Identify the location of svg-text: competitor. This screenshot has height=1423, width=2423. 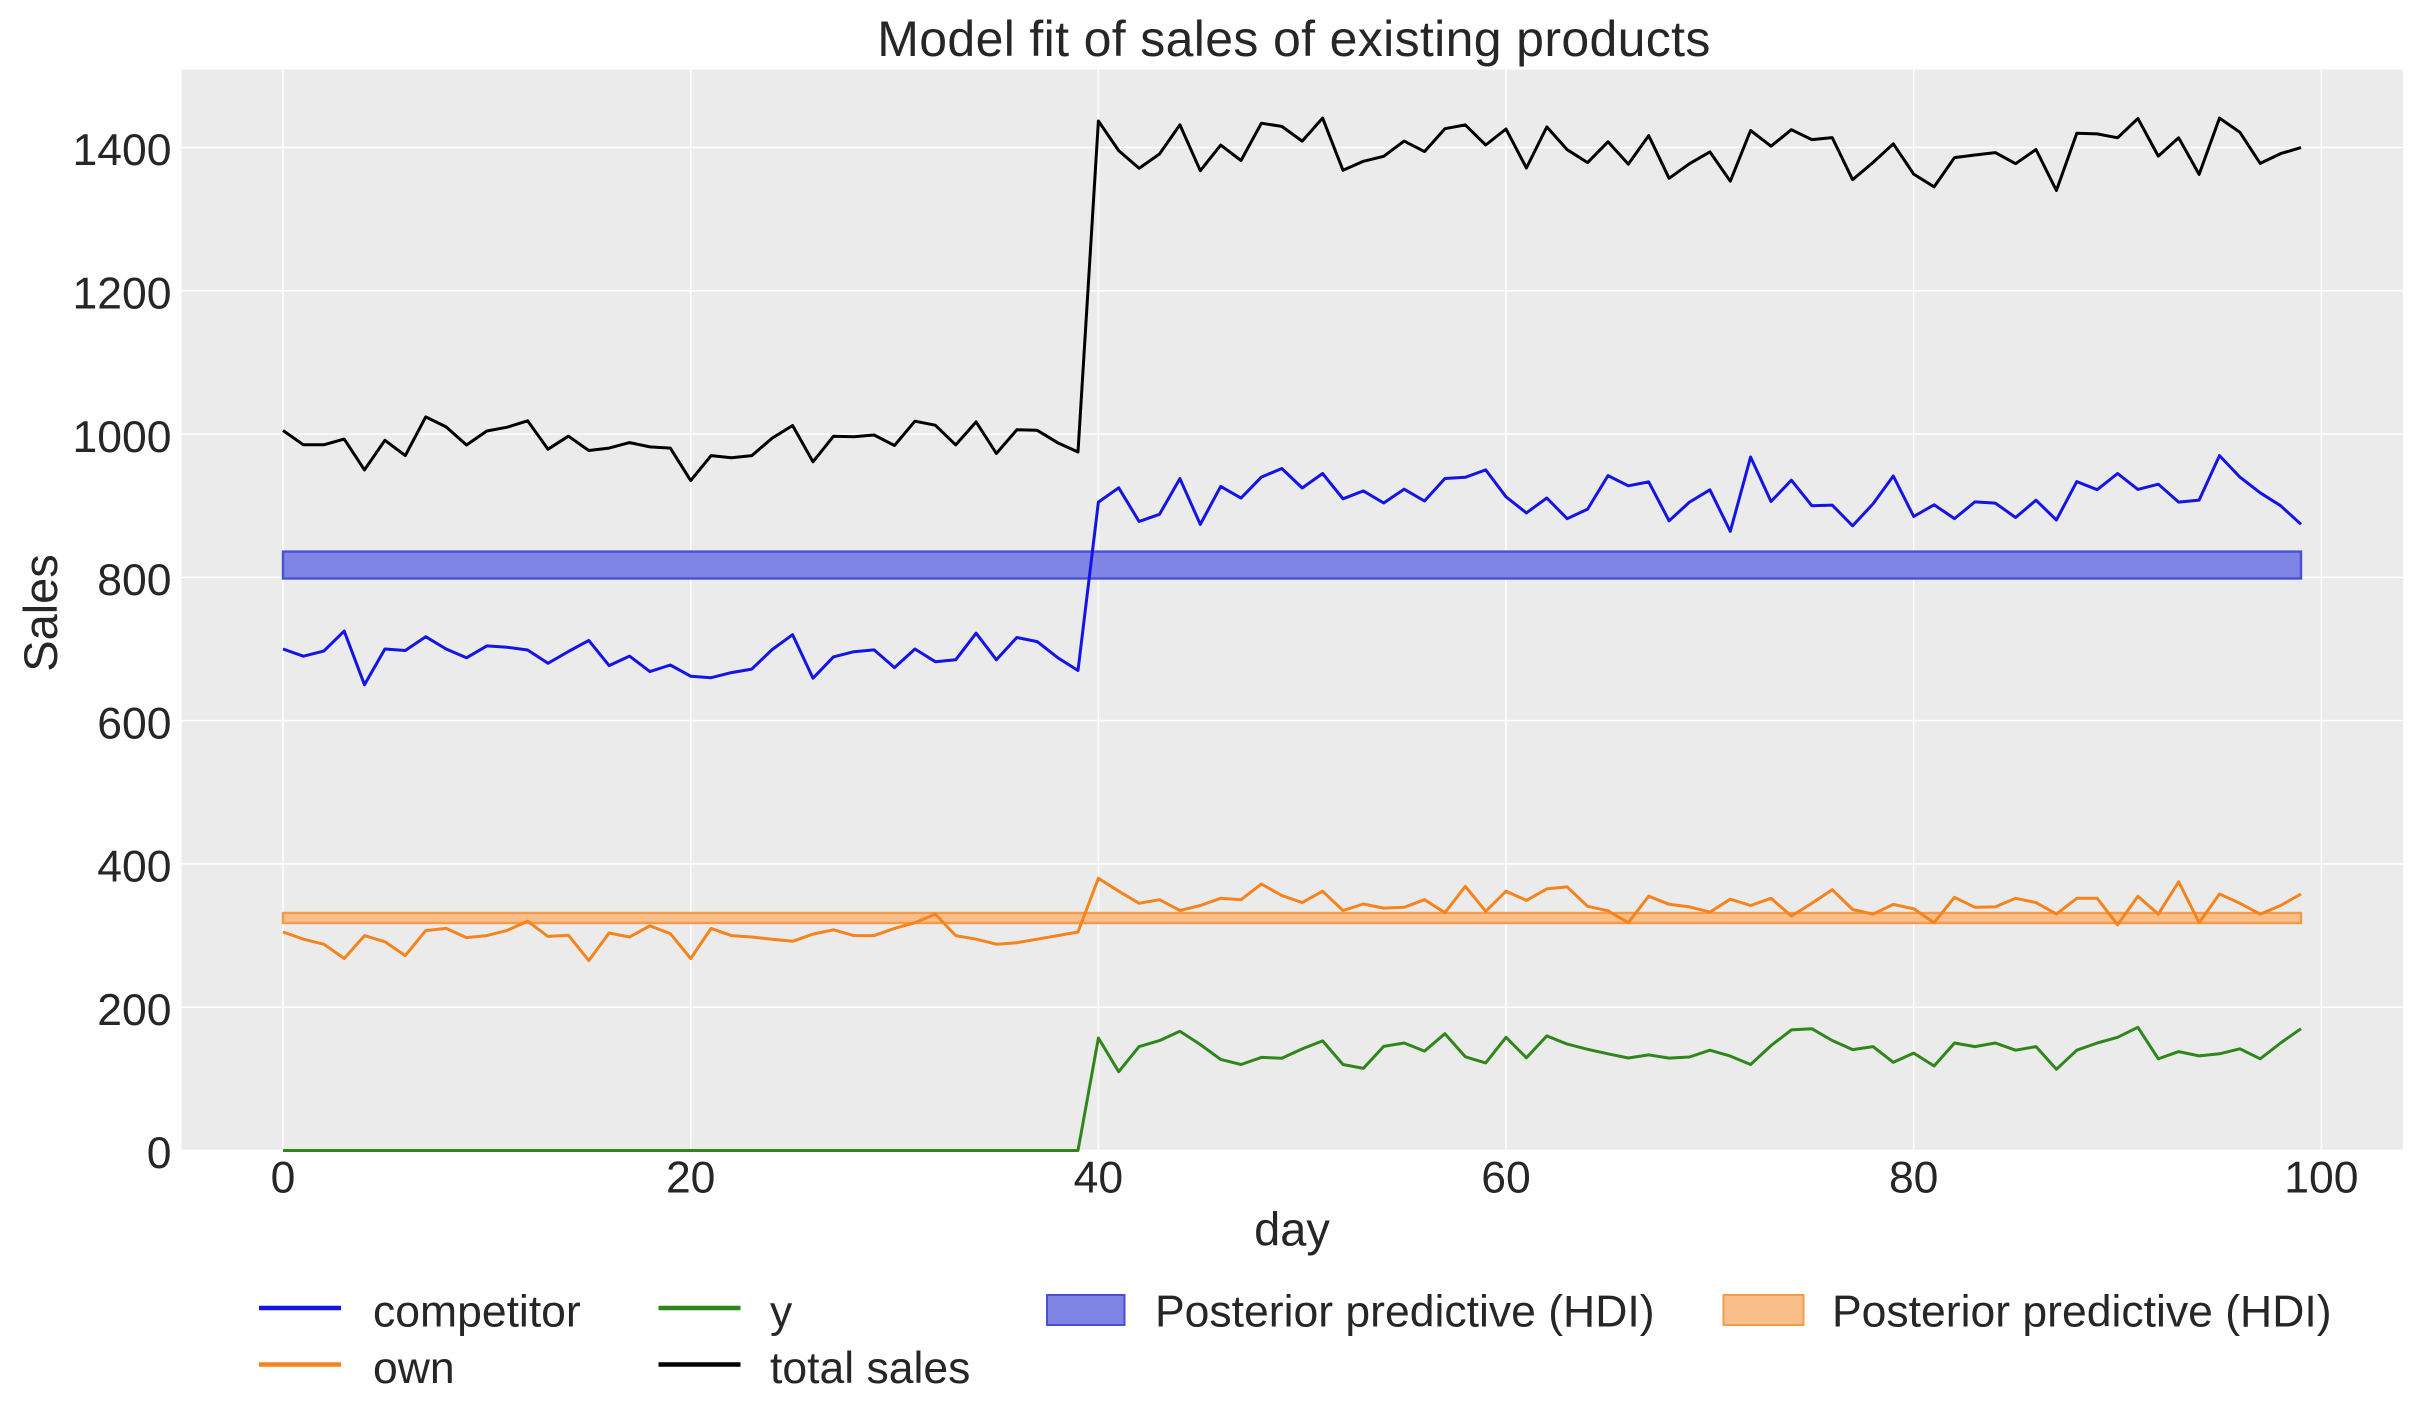
(477, 1312).